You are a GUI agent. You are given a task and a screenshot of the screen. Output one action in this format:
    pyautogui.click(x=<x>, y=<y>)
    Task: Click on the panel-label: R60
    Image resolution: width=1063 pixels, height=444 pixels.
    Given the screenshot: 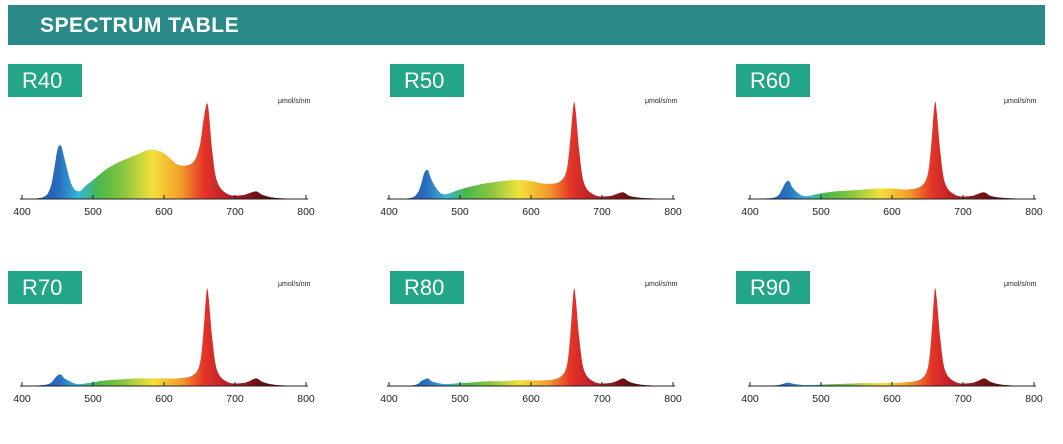 What is the action you would take?
    pyautogui.click(x=773, y=80)
    